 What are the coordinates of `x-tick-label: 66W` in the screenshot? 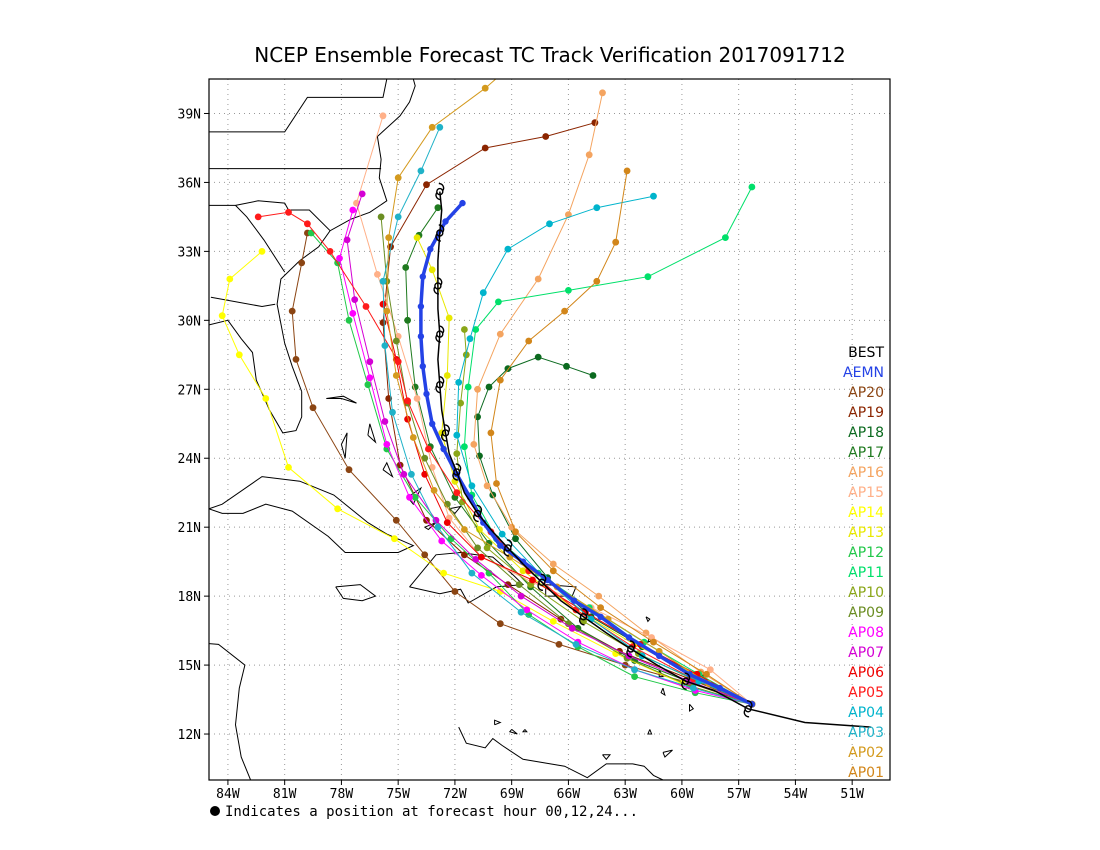 It's located at (569, 794).